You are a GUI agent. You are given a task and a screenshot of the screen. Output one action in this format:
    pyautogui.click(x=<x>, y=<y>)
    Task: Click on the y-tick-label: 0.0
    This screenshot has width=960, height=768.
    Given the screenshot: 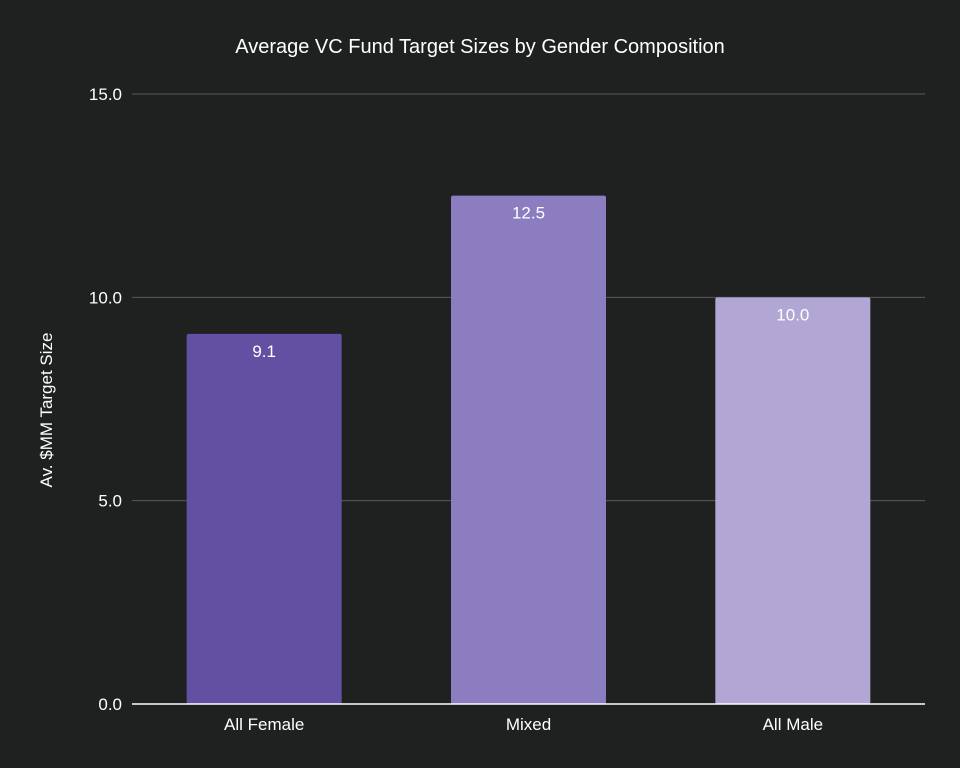 What is the action you would take?
    pyautogui.click(x=110, y=704)
    